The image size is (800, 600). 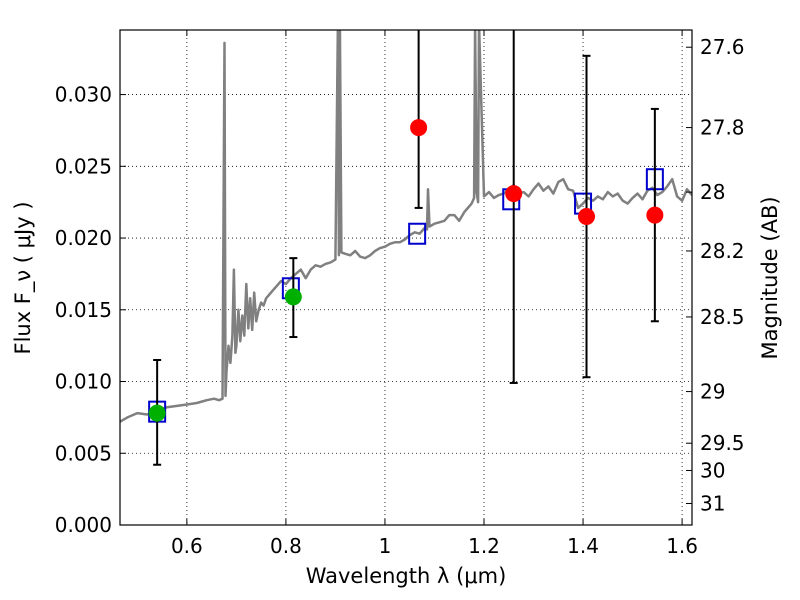 What do you see at coordinates (83, 525) in the screenshot?
I see `y-tick-label: 0.000` at bounding box center [83, 525].